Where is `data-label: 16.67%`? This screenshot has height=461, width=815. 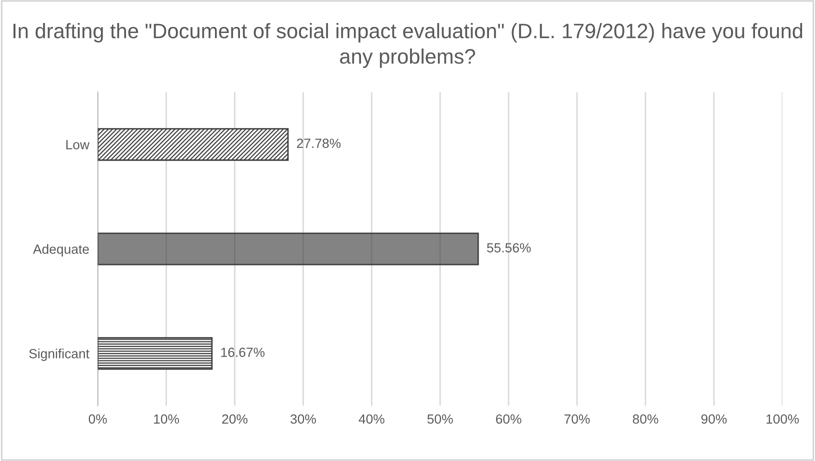
data-label: 16.67% is located at coordinates (243, 352).